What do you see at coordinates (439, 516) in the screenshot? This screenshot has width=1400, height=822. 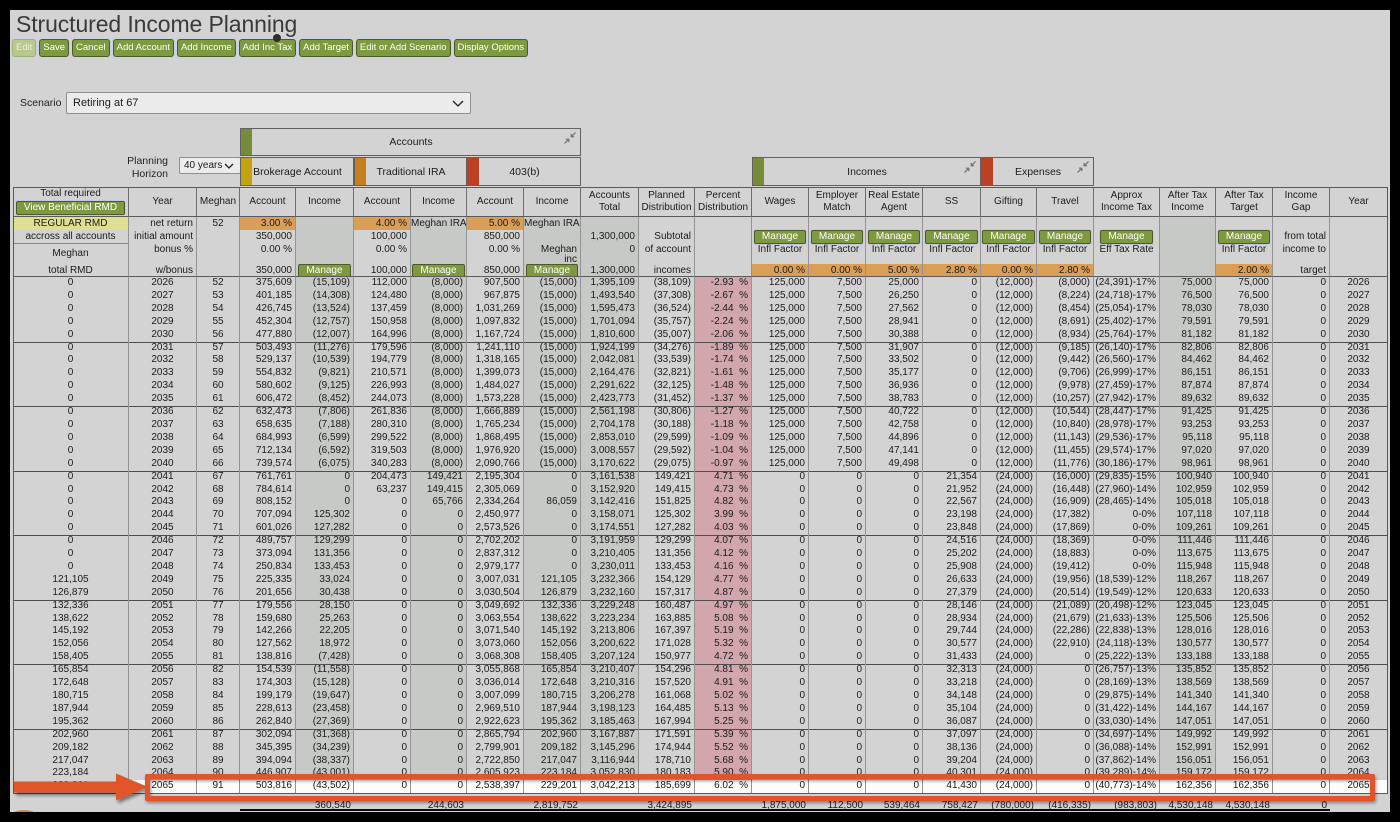 I see `cell-2044-irainc: 0` at bounding box center [439, 516].